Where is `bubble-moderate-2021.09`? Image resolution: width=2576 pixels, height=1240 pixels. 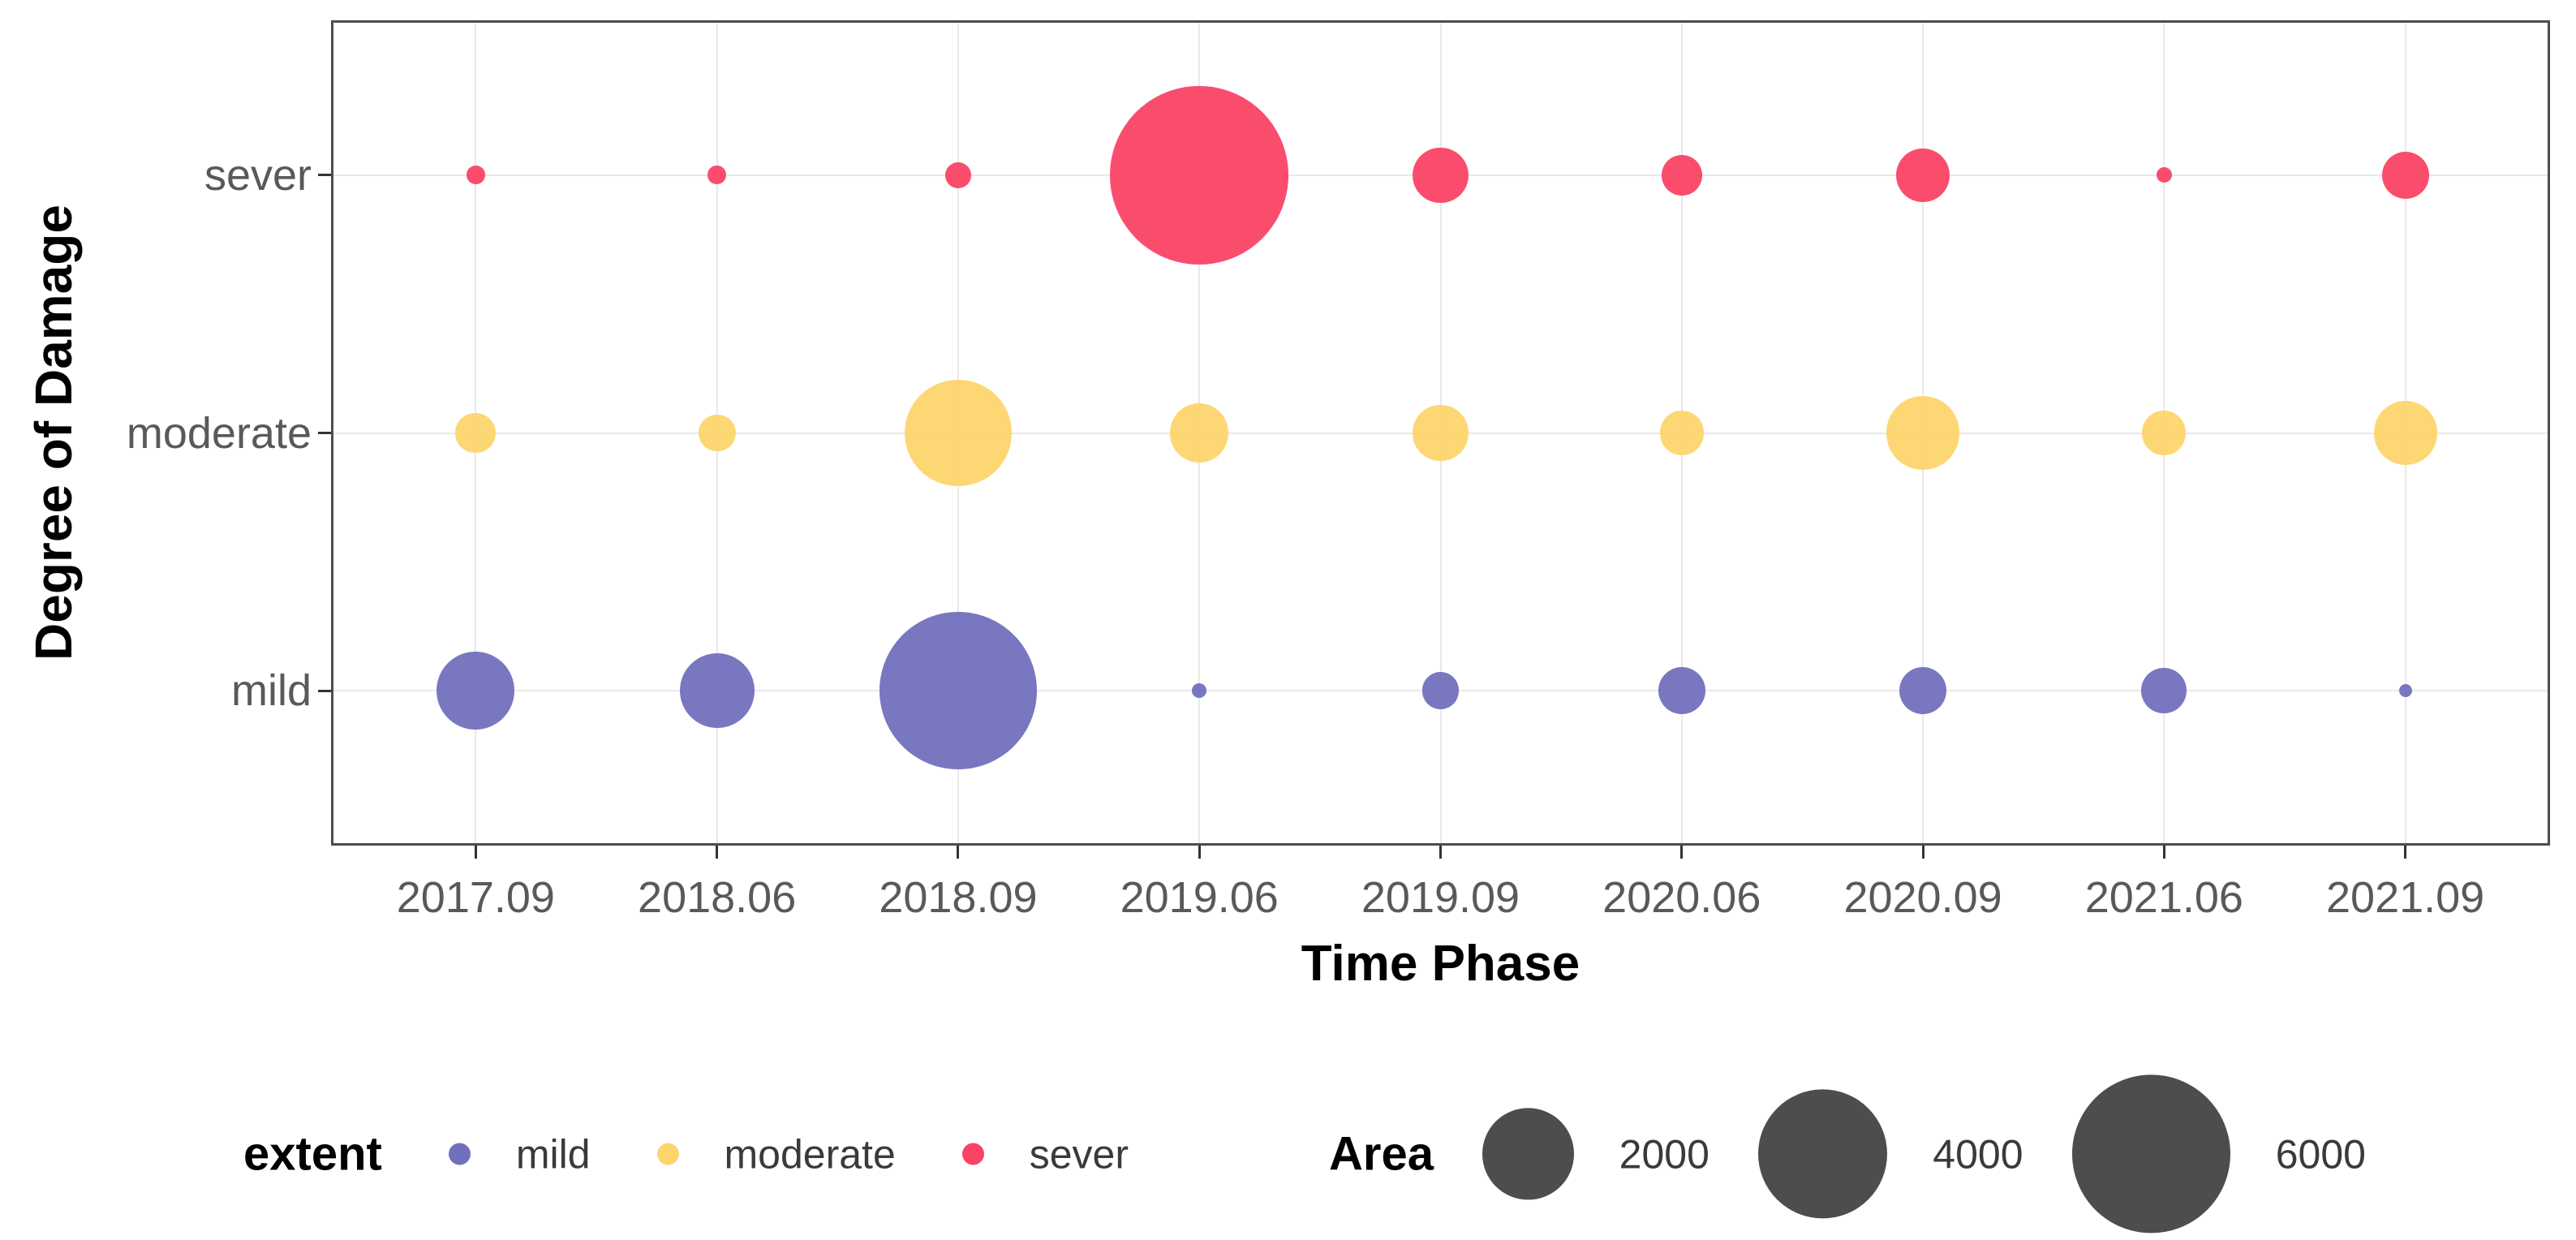 bubble-moderate-2021.09 is located at coordinates (2405, 433).